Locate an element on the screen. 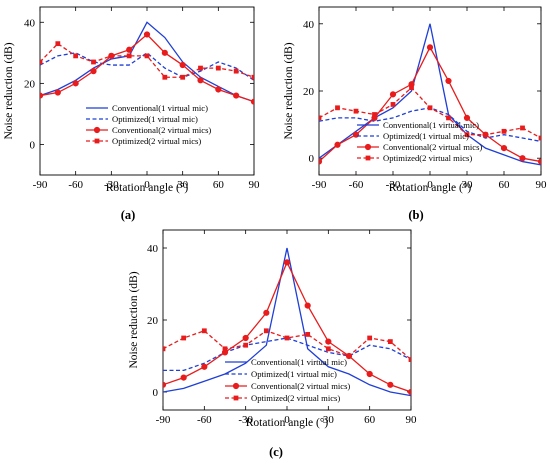 Image resolution: width=550 pixels, height=465 pixels. panel-label: (b) is located at coordinates (415, 215).